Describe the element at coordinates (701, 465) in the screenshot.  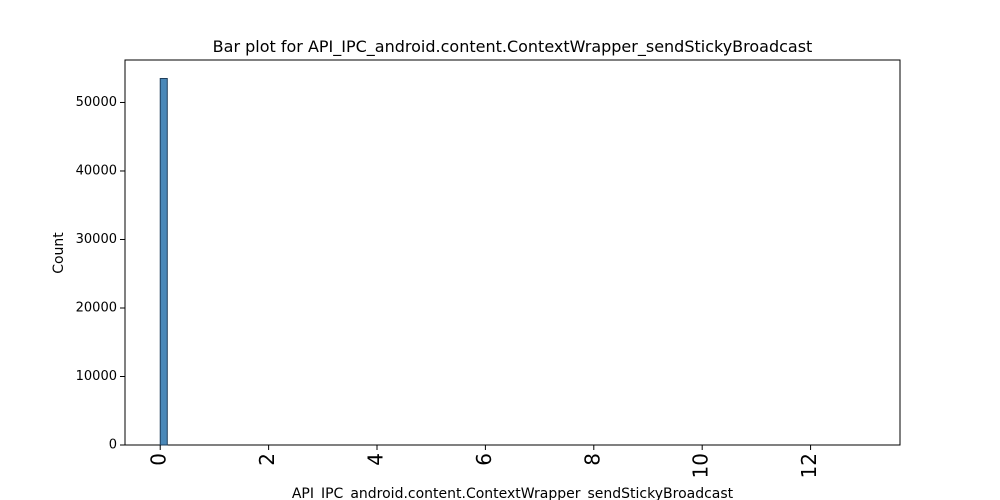
I see `x-tick-label: 10` at that location.